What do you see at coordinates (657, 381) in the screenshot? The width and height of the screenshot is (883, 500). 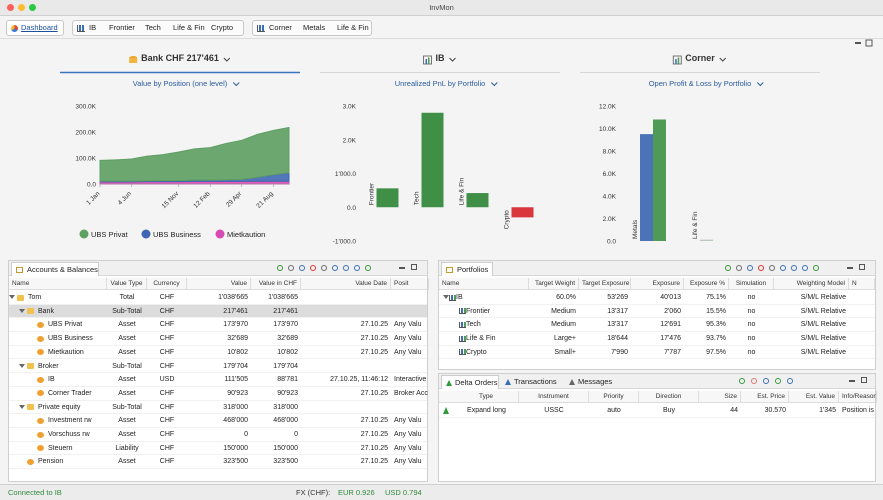 I see `tab-bar: Delta Orders Transactions Messages` at bounding box center [657, 381].